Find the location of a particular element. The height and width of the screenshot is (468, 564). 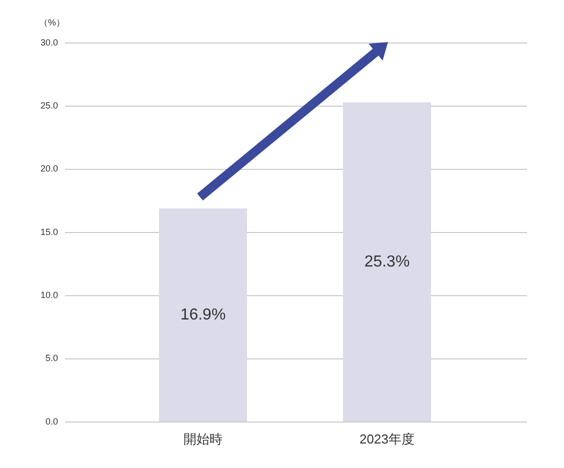

y-tick-label: 5.0 is located at coordinates (51, 358).